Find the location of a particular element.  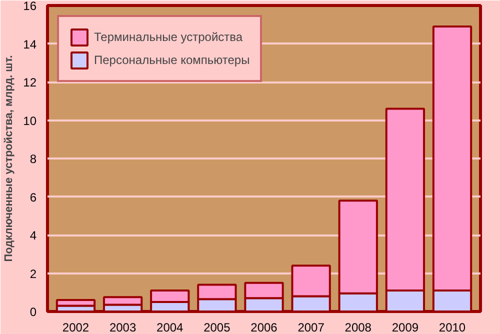

y-tick-label: 2 is located at coordinates (33, 273).